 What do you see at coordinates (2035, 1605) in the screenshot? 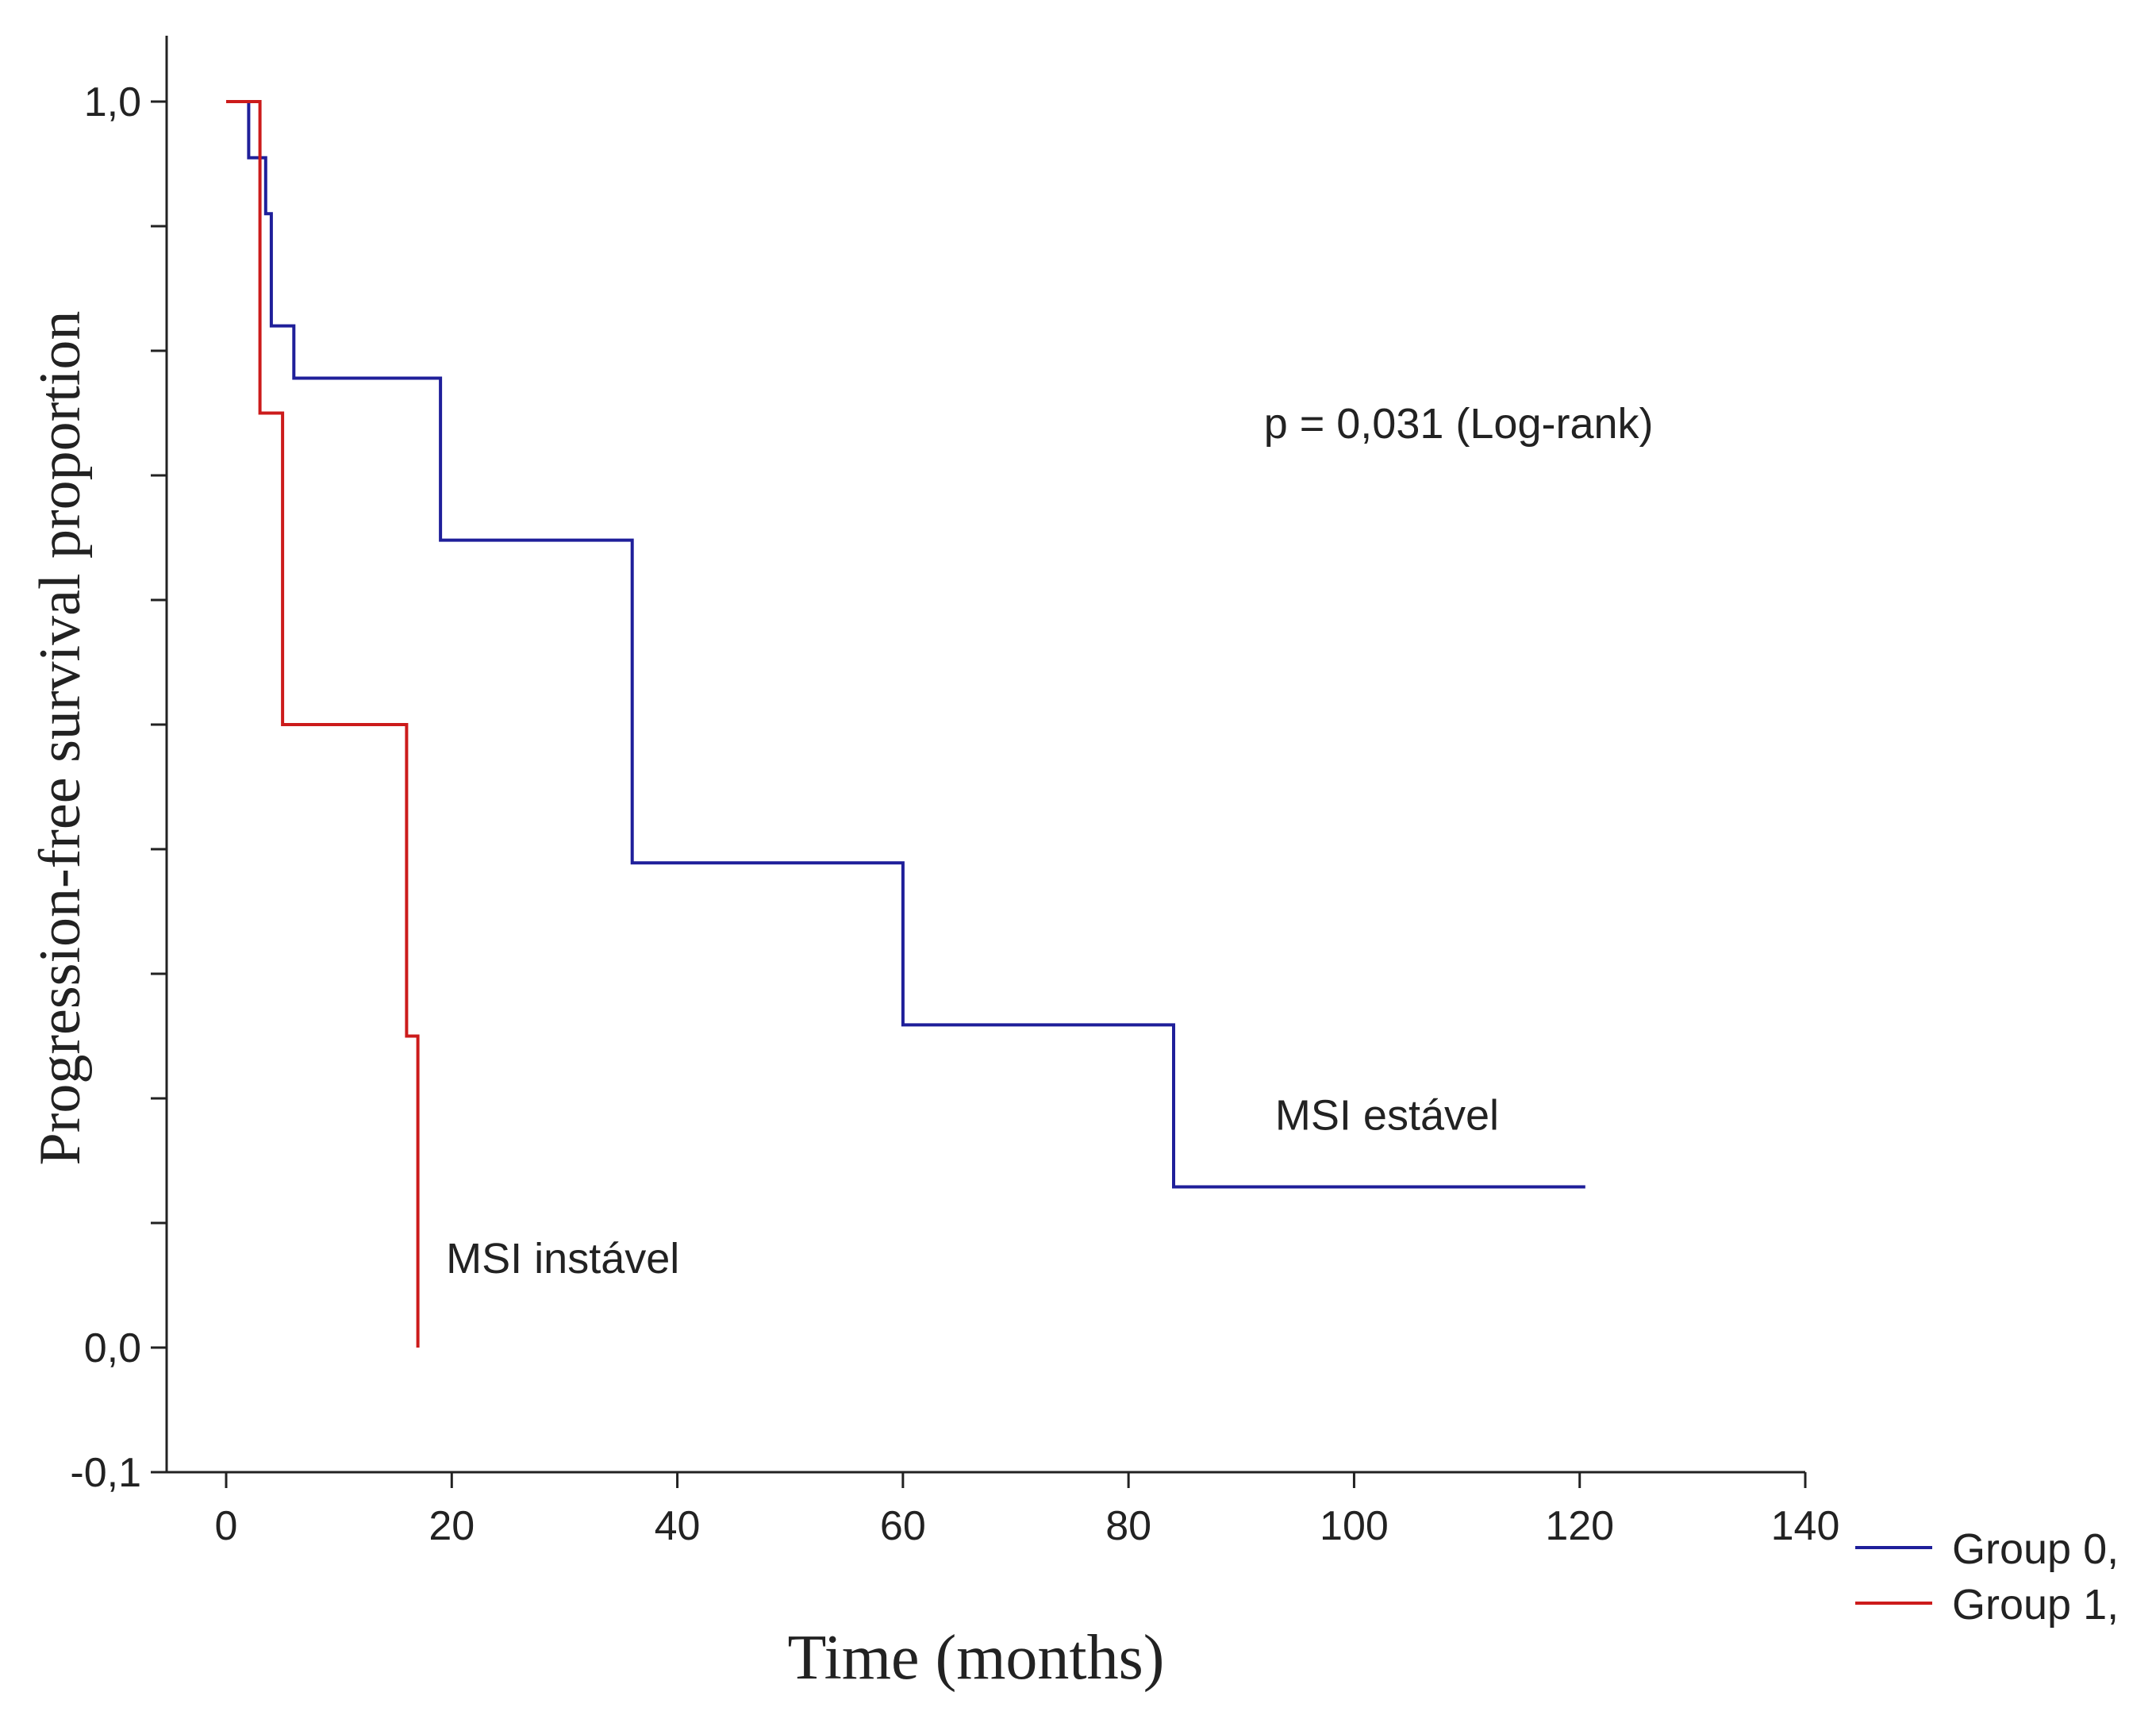
I see `legend-label-group-1: Group 1,` at bounding box center [2035, 1605].